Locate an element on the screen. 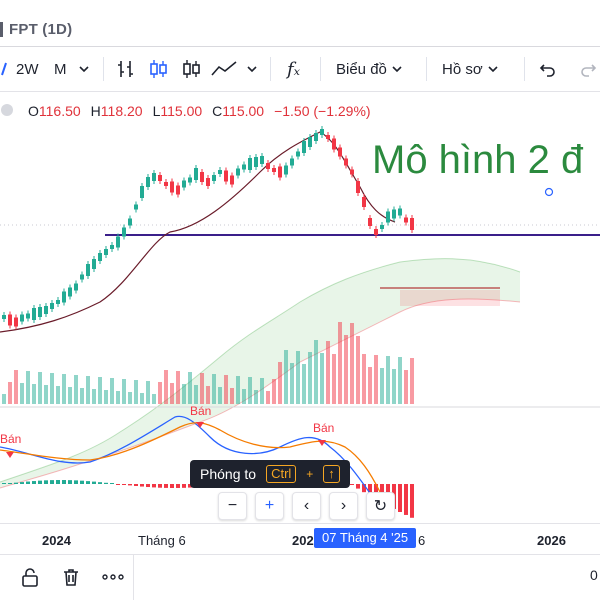 This screenshot has height=600, width=600. more-options-icon is located at coordinates (113, 579).